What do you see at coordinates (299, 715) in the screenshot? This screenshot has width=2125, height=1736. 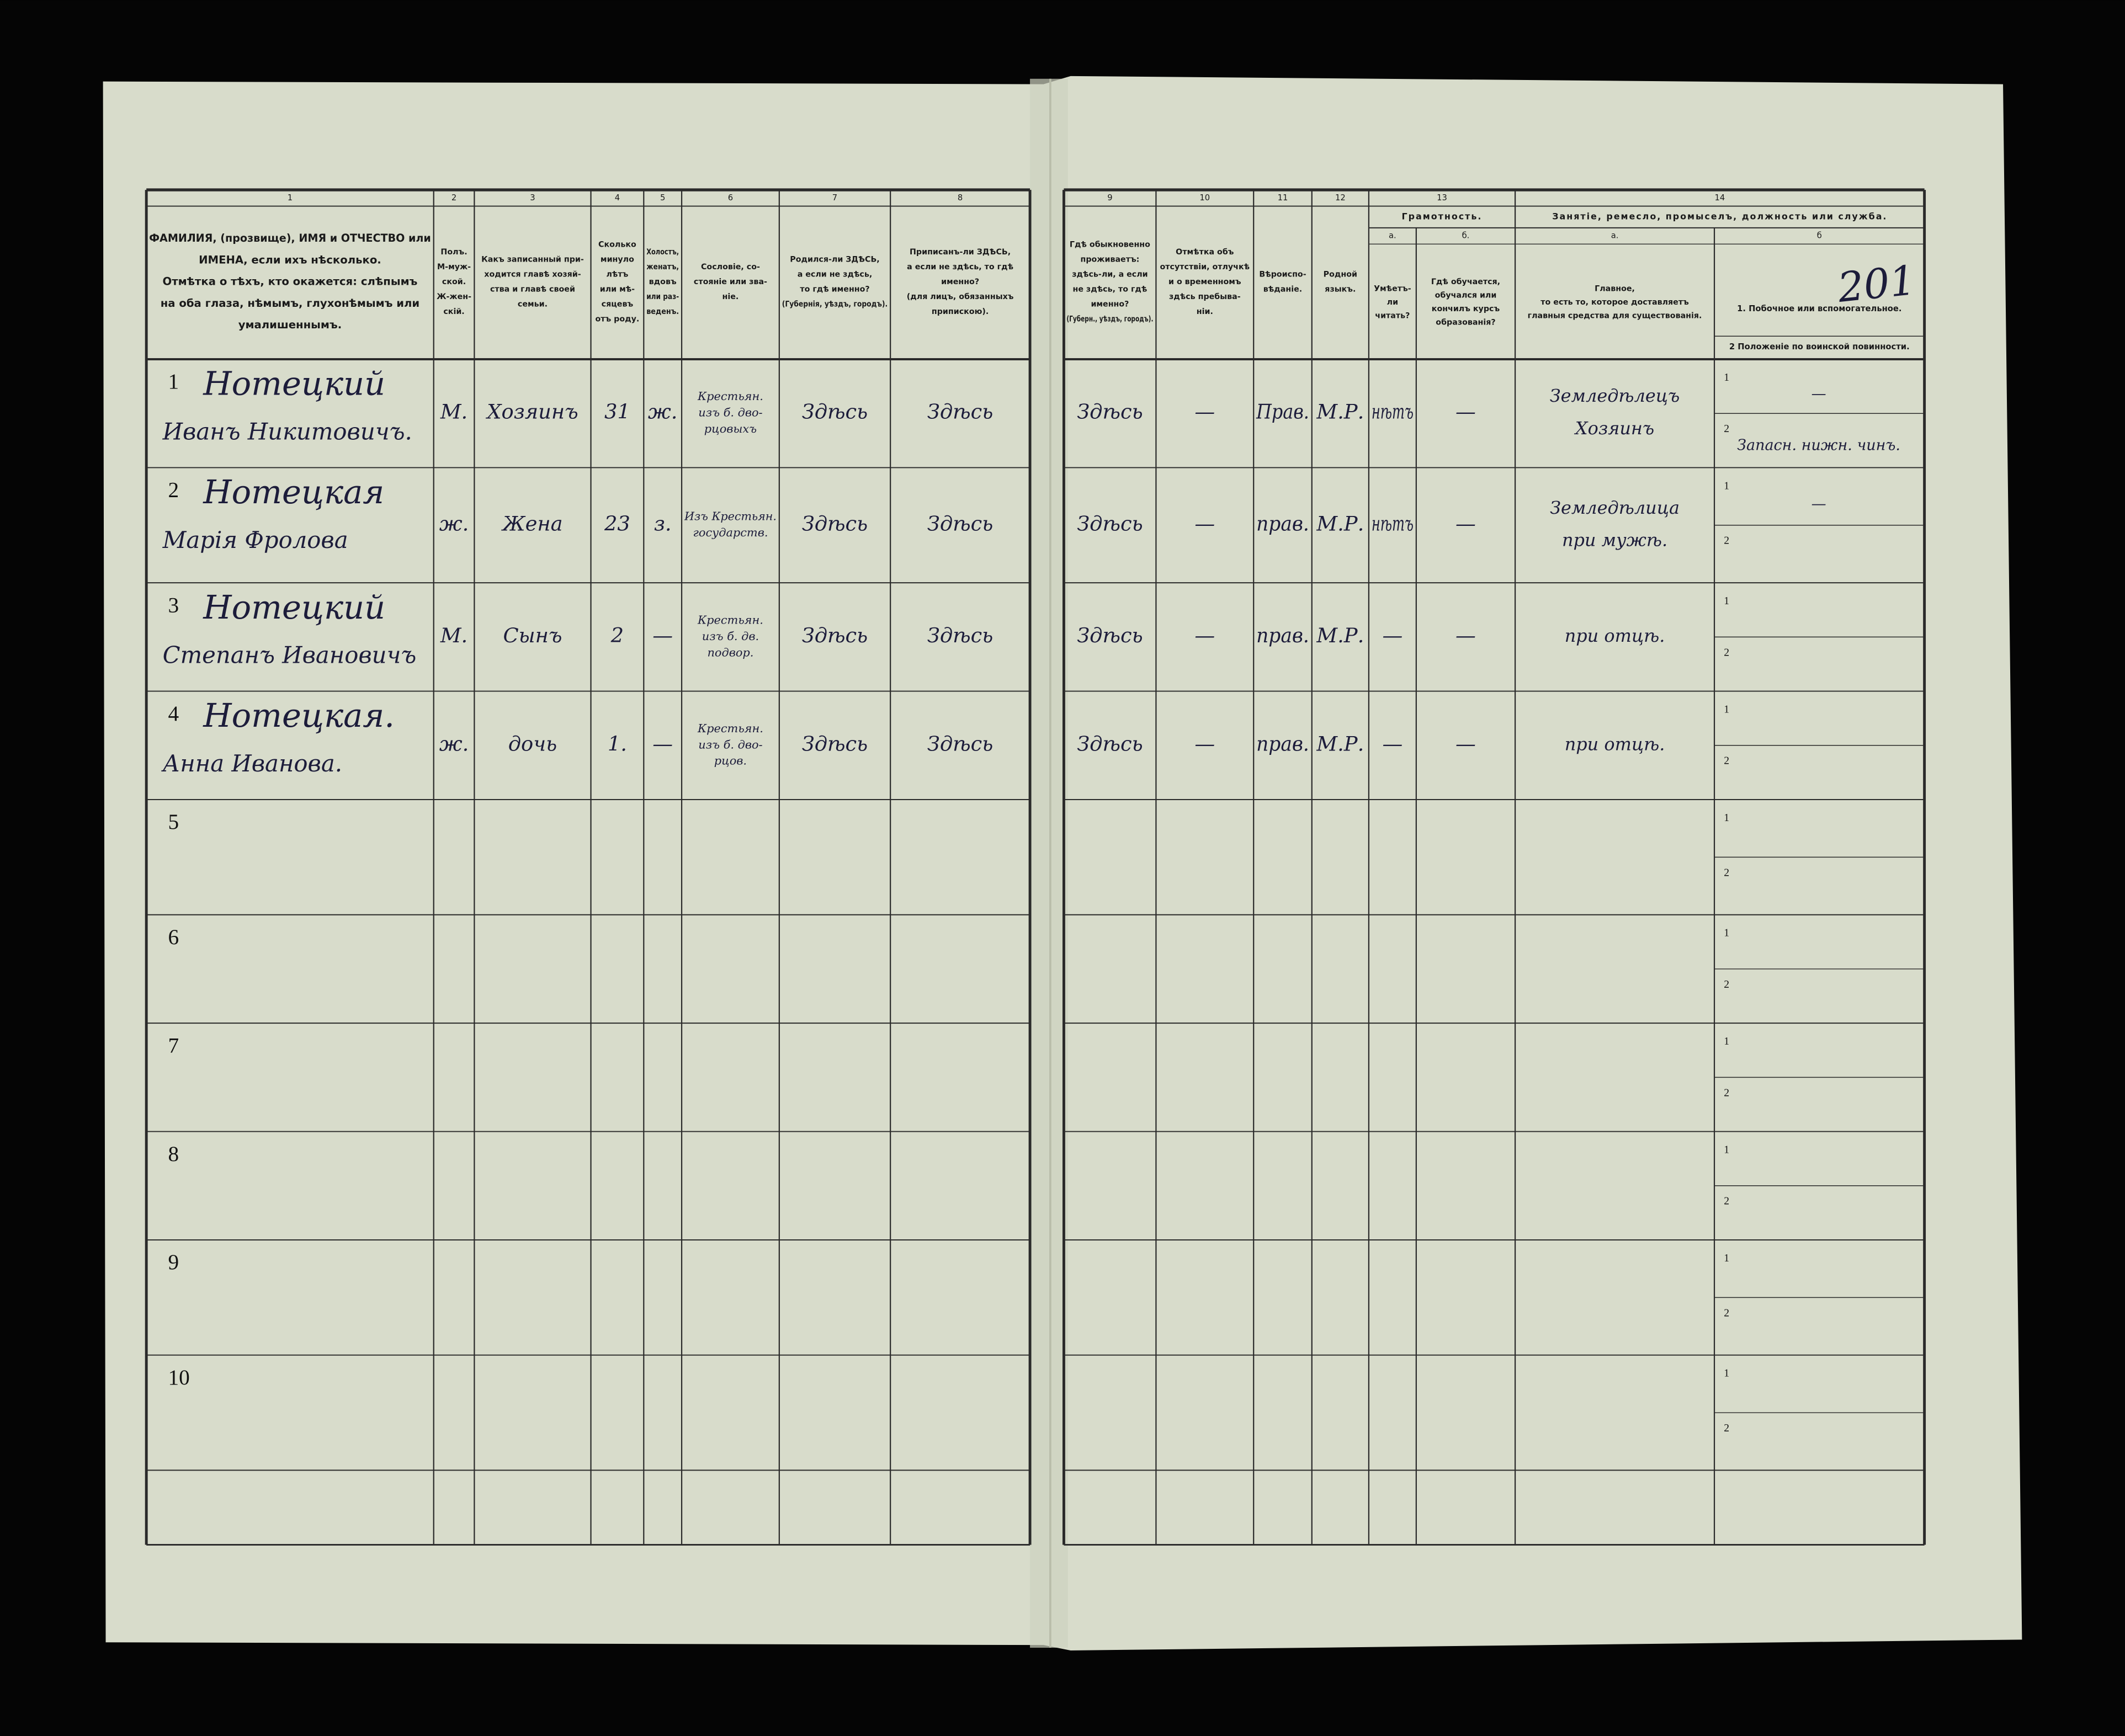 I see `name-surname: Нотецкая.` at bounding box center [299, 715].